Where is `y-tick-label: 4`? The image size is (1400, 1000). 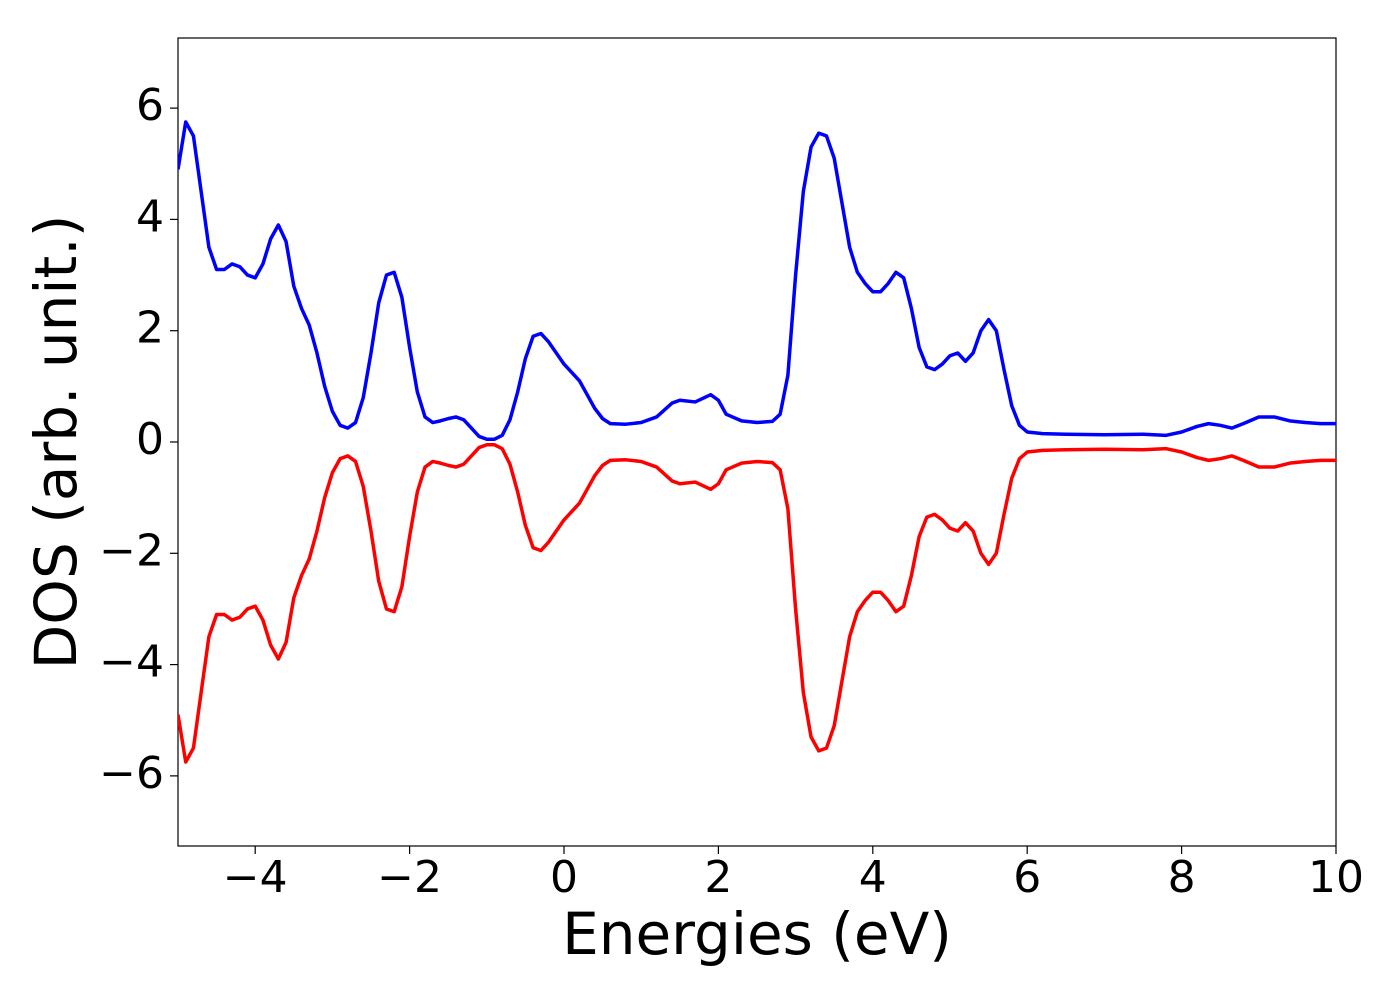
y-tick-label: 4 is located at coordinates (150, 216).